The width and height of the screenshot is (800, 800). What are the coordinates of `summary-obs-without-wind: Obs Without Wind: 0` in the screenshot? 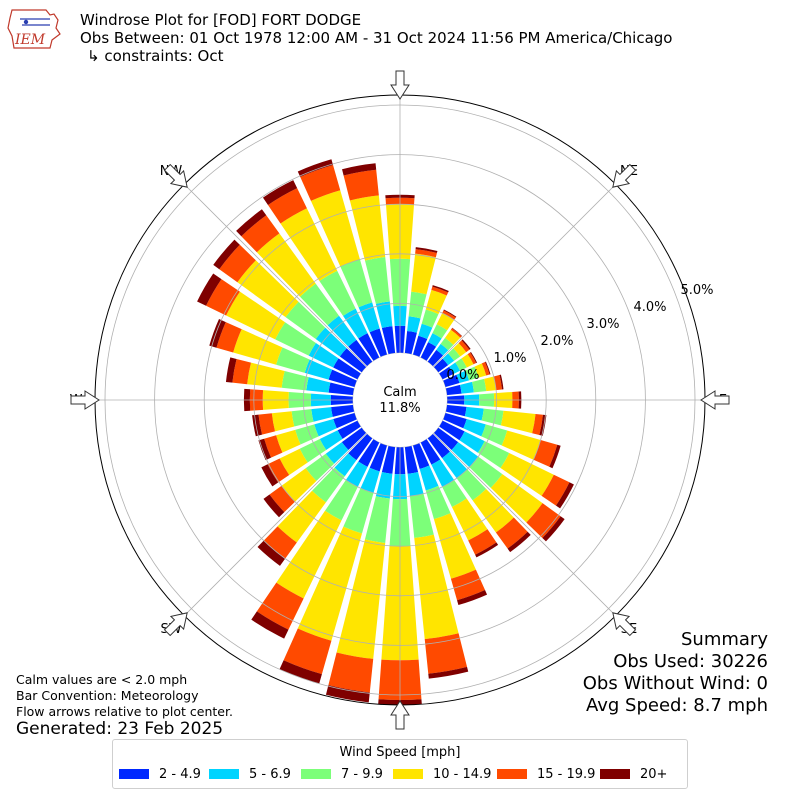 It's located at (675, 683).